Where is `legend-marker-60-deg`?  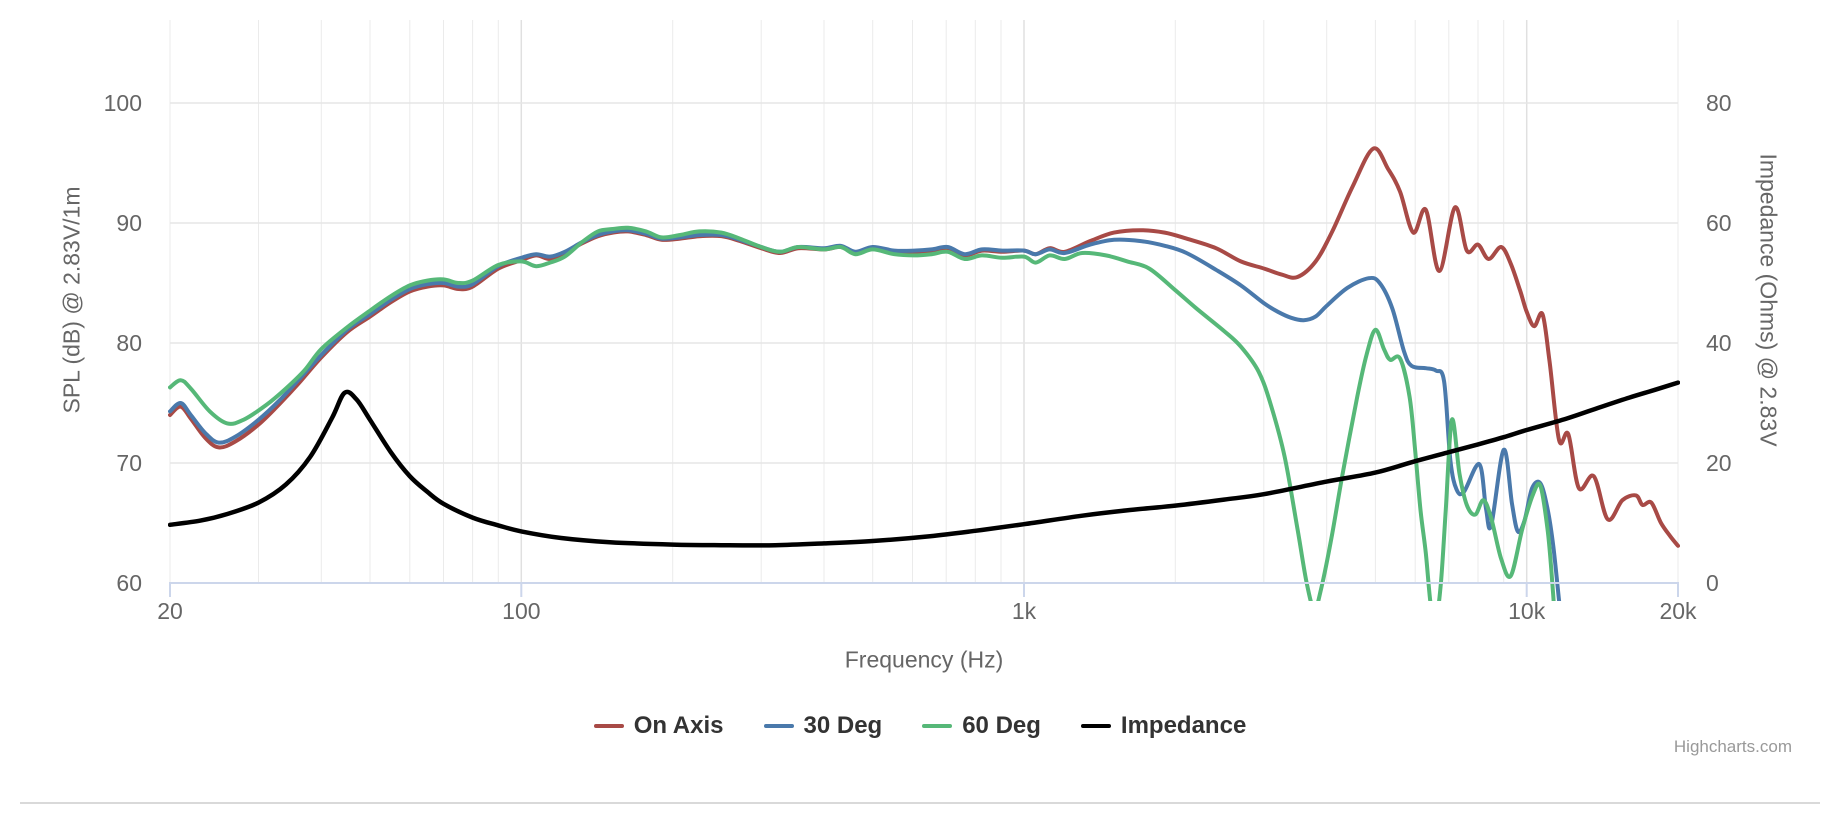
legend-marker-60-deg is located at coordinates (937, 726).